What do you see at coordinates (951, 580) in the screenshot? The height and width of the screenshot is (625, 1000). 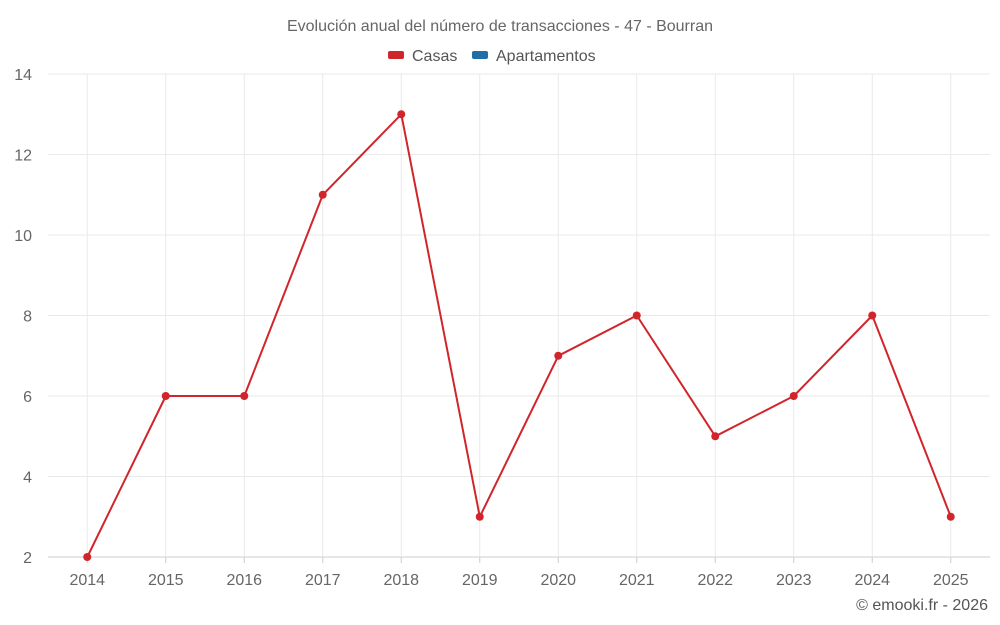 I see `x-tick-label: 2025` at bounding box center [951, 580].